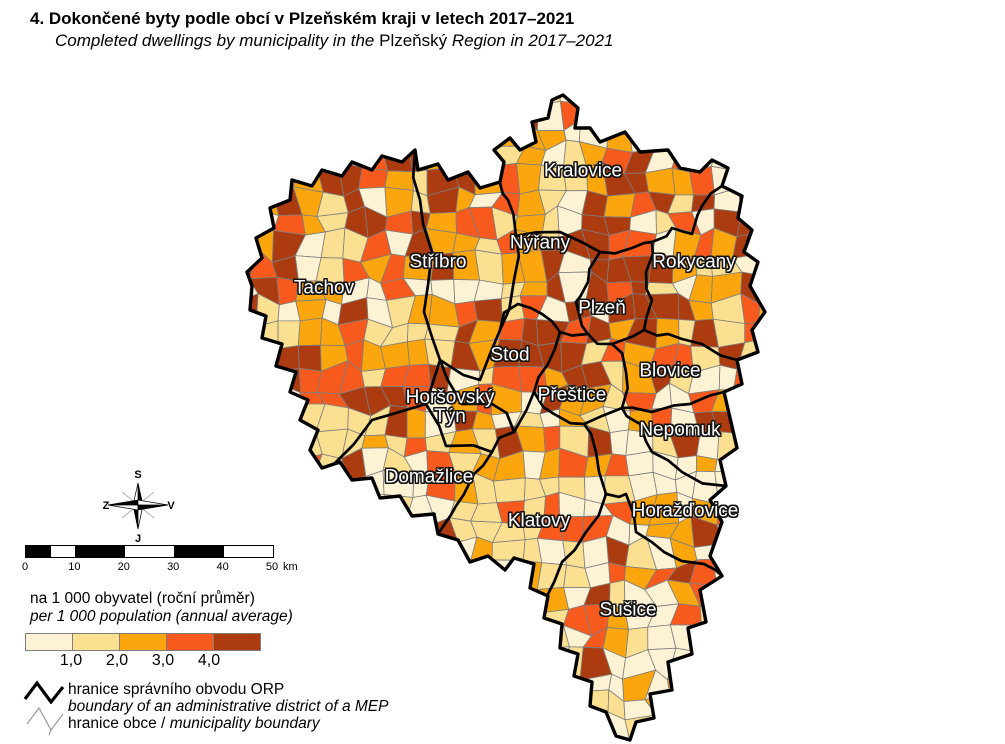 This screenshot has width=1005, height=744. What do you see at coordinates (222, 567) in the screenshot?
I see `scale-bar-tick: 40` at bounding box center [222, 567].